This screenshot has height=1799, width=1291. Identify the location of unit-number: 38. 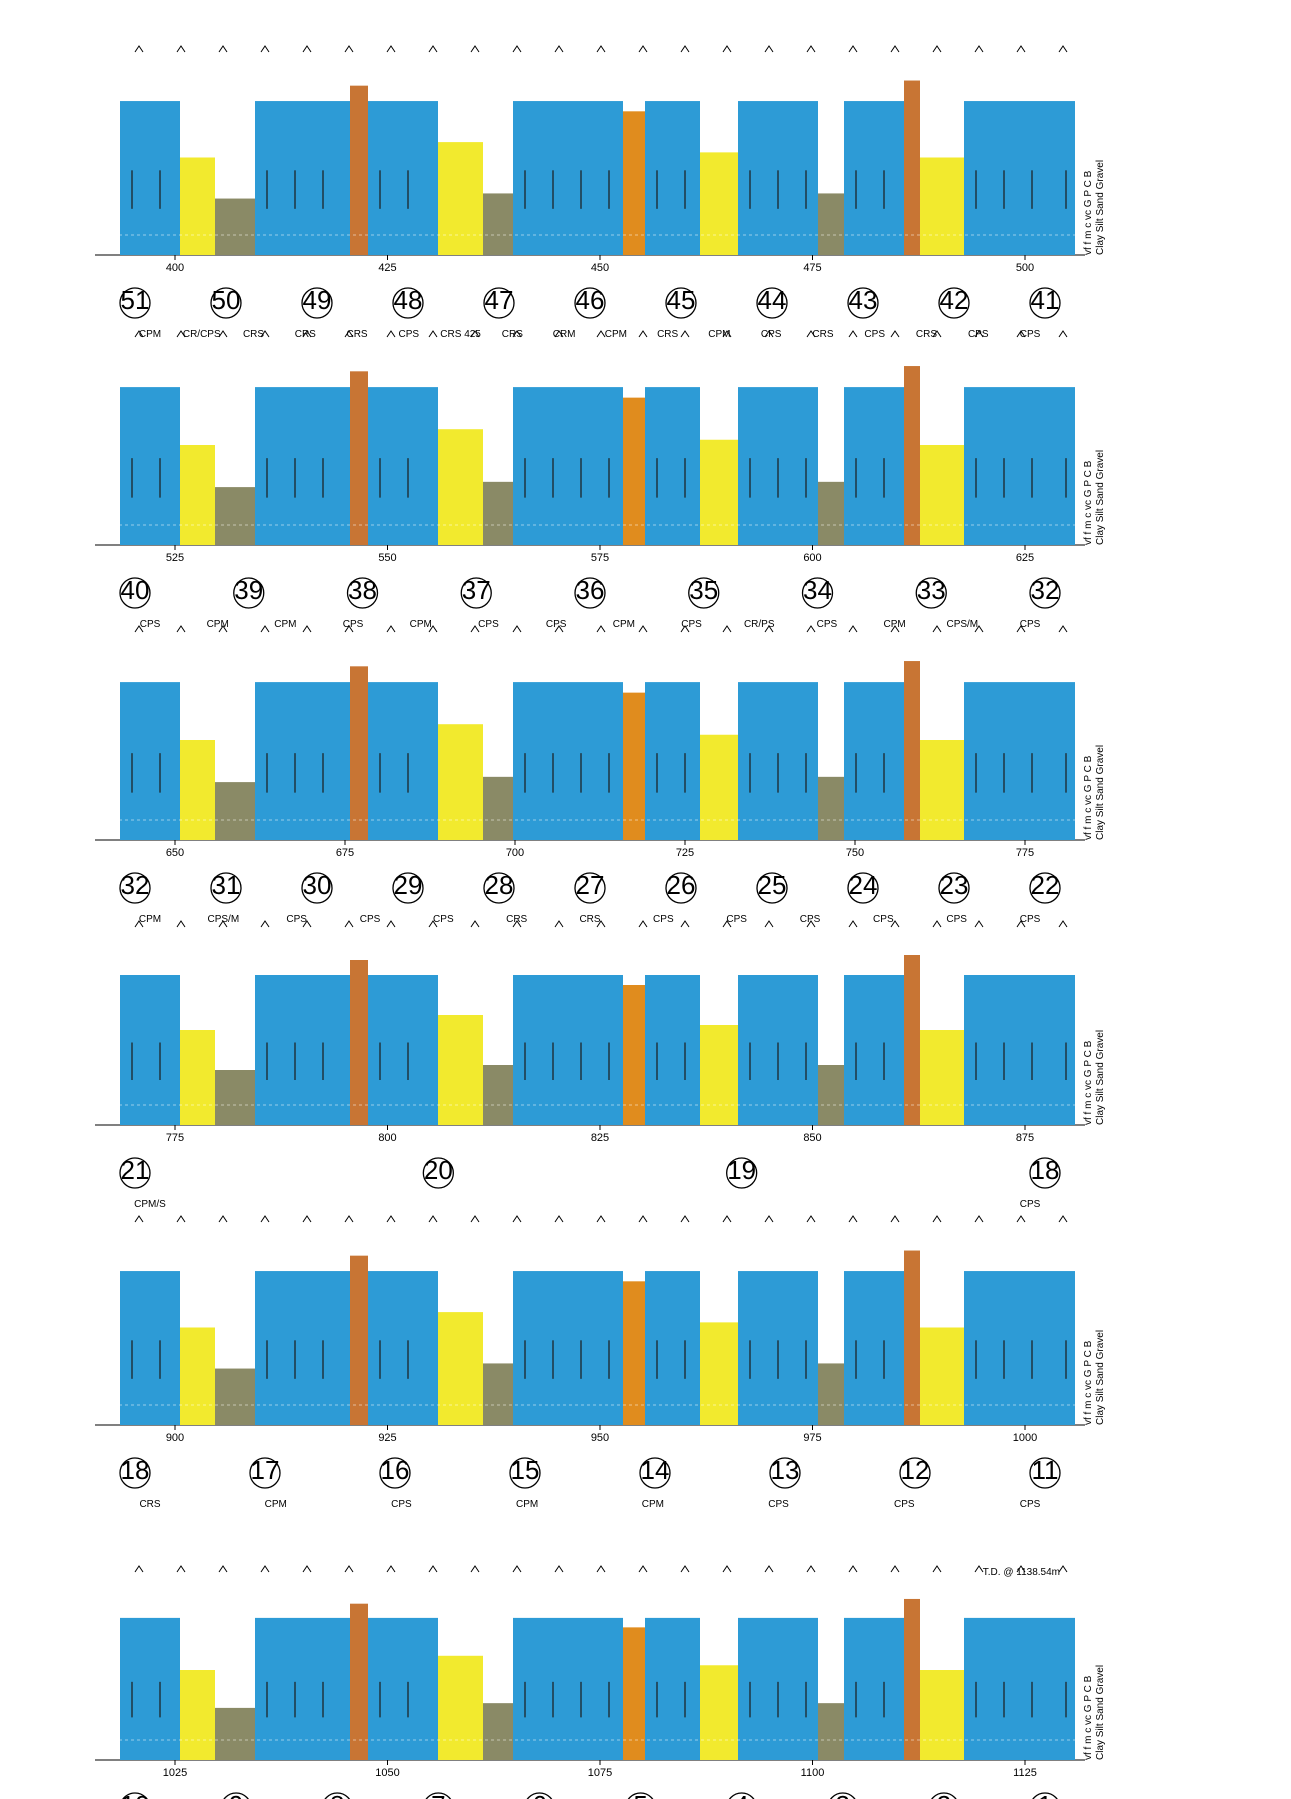
(362, 590).